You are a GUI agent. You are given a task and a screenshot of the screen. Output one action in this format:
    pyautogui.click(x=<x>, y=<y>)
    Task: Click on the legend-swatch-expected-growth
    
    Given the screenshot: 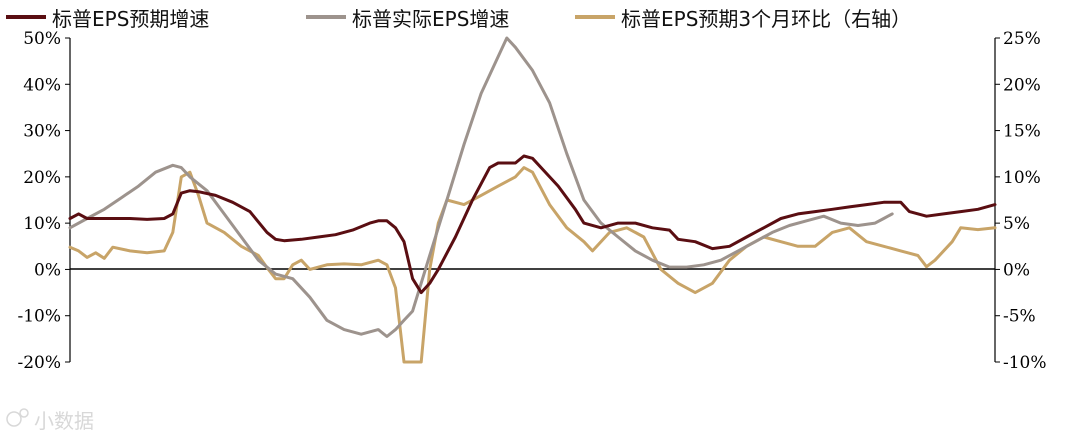 What is the action you would take?
    pyautogui.click(x=26, y=17)
    